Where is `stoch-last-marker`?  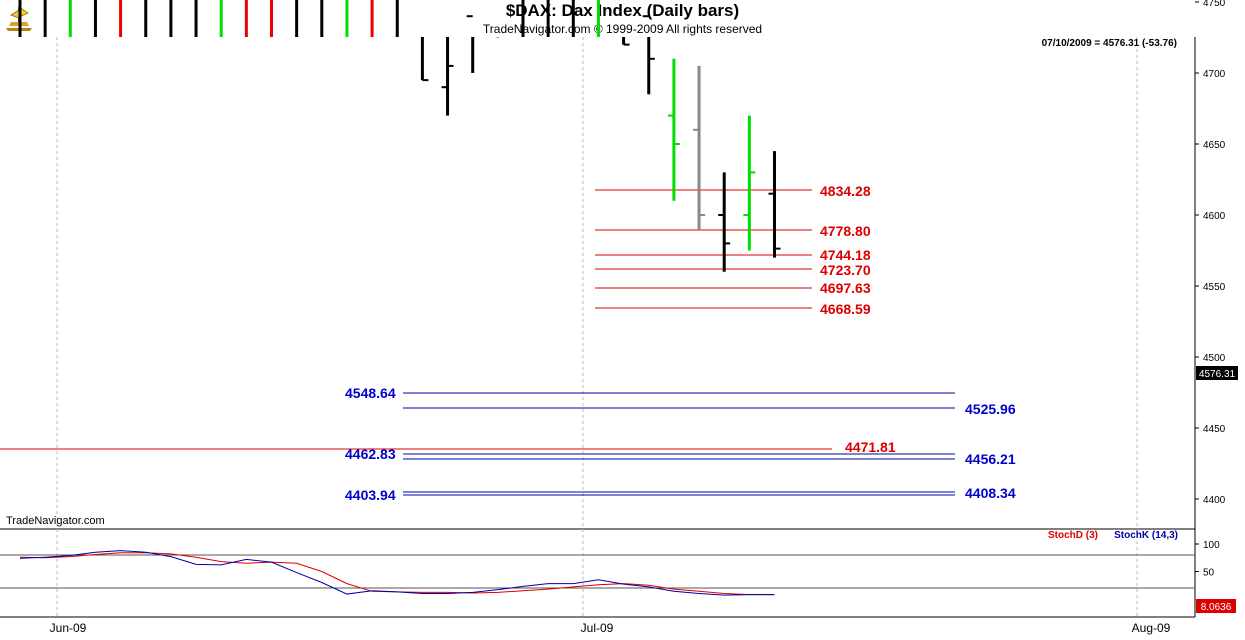 stoch-last-marker is located at coordinates (1216, 606).